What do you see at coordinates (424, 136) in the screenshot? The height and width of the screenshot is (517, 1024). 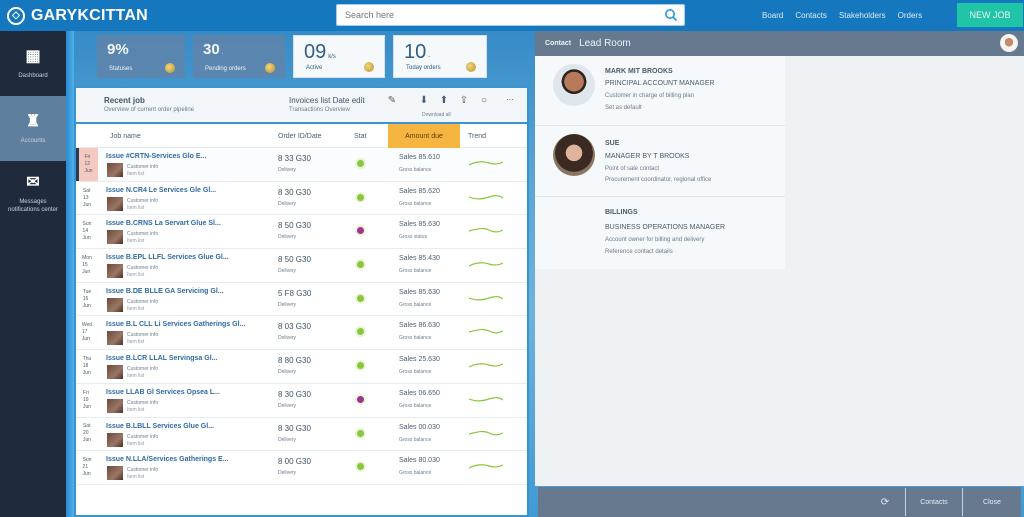 I see `column-amount-due: Amount due` at bounding box center [424, 136].